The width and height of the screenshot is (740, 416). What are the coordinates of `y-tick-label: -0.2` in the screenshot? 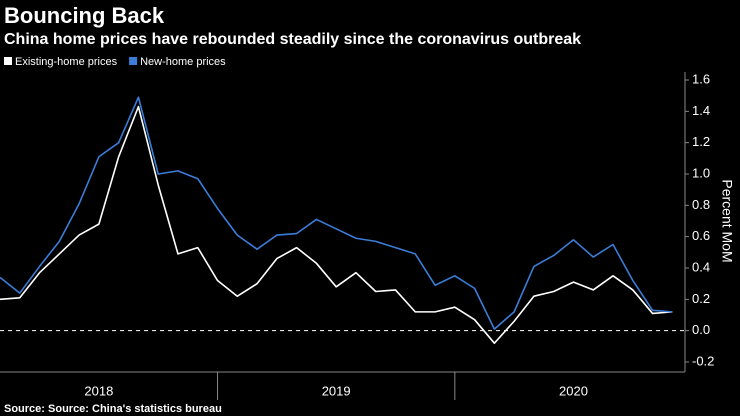 It's located at (703, 360).